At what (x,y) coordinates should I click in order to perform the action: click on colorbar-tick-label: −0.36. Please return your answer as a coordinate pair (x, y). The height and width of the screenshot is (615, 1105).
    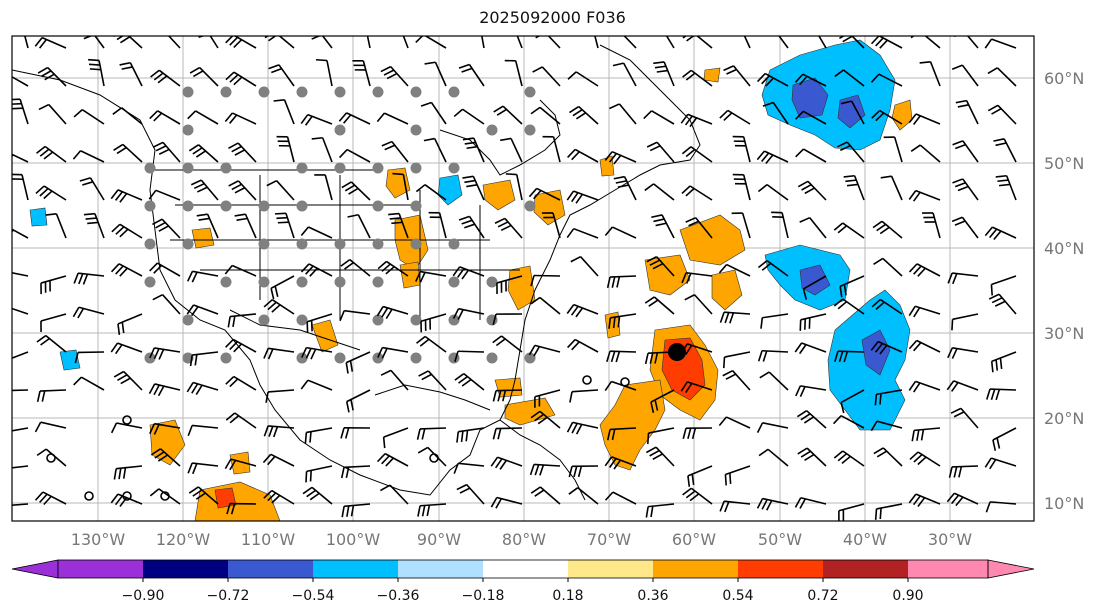
    Looking at the image, I should click on (398, 596).